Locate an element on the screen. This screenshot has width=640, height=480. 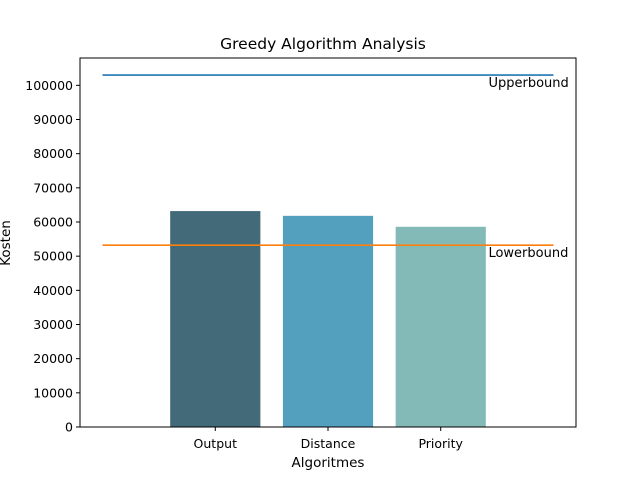
x-axis-label: Algoritmes is located at coordinates (328, 463).